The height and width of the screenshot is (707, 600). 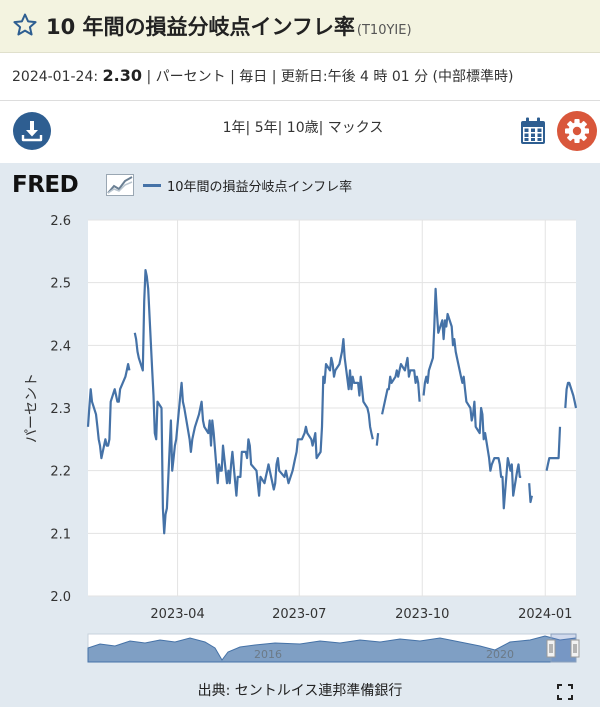 What do you see at coordinates (300, 691) in the screenshot?
I see `source-credit: 出典: セントルイス連邦準備銀行` at bounding box center [300, 691].